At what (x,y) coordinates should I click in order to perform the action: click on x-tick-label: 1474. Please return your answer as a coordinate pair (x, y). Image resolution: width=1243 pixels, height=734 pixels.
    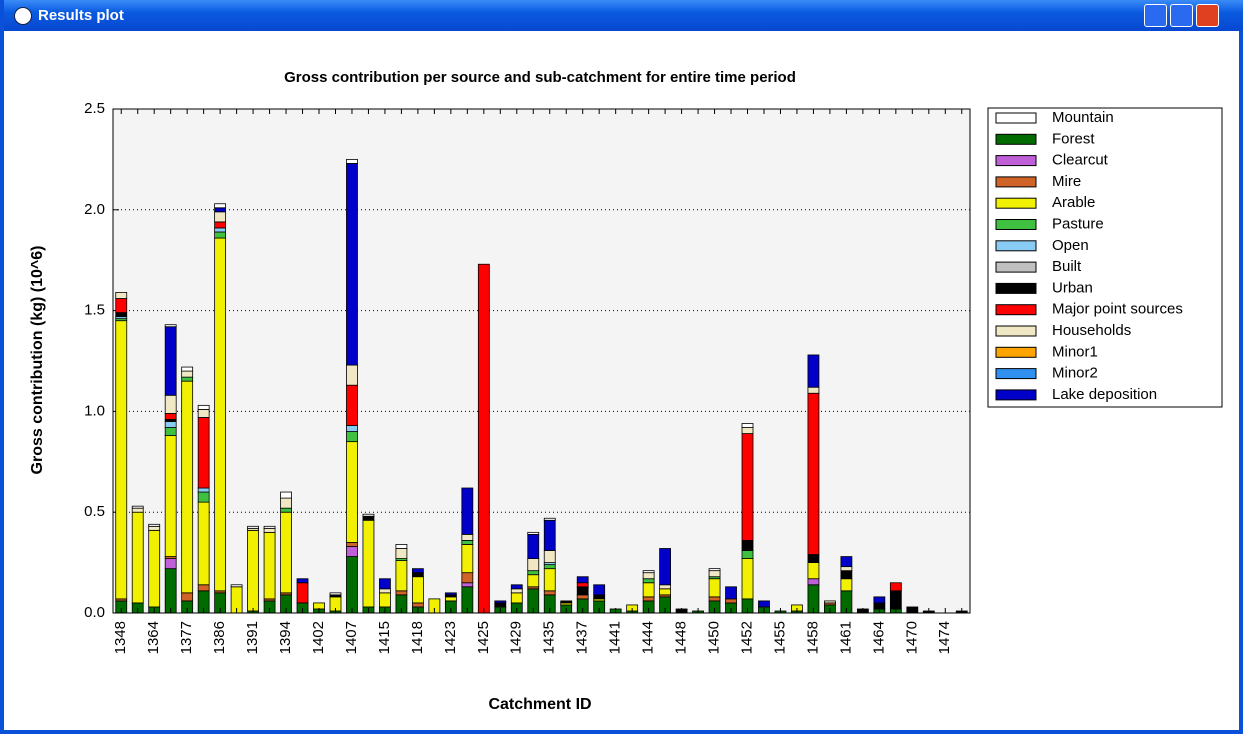
    Looking at the image, I should click on (944, 637).